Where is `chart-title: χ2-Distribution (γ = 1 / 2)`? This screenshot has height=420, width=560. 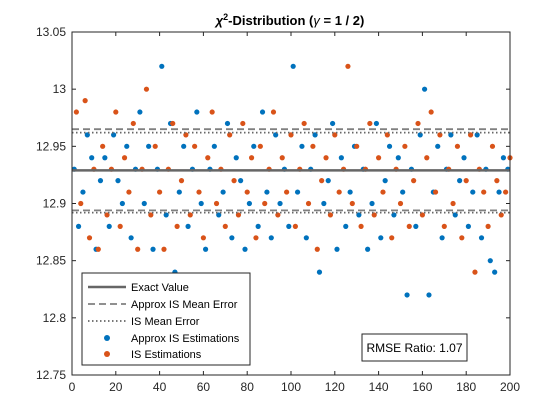 chart-title: χ2-Distribution (γ = 1 / 2) is located at coordinates (289, 20).